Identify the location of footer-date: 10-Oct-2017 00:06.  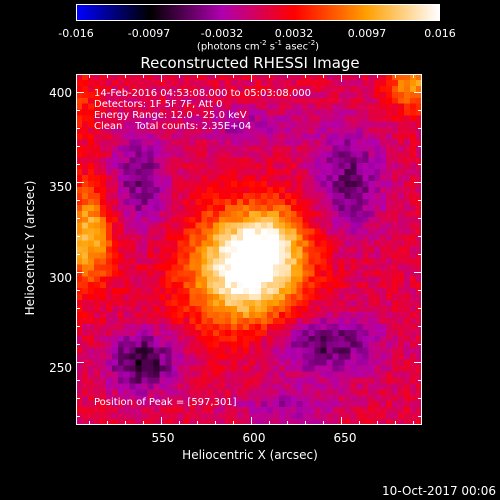
(439, 491).